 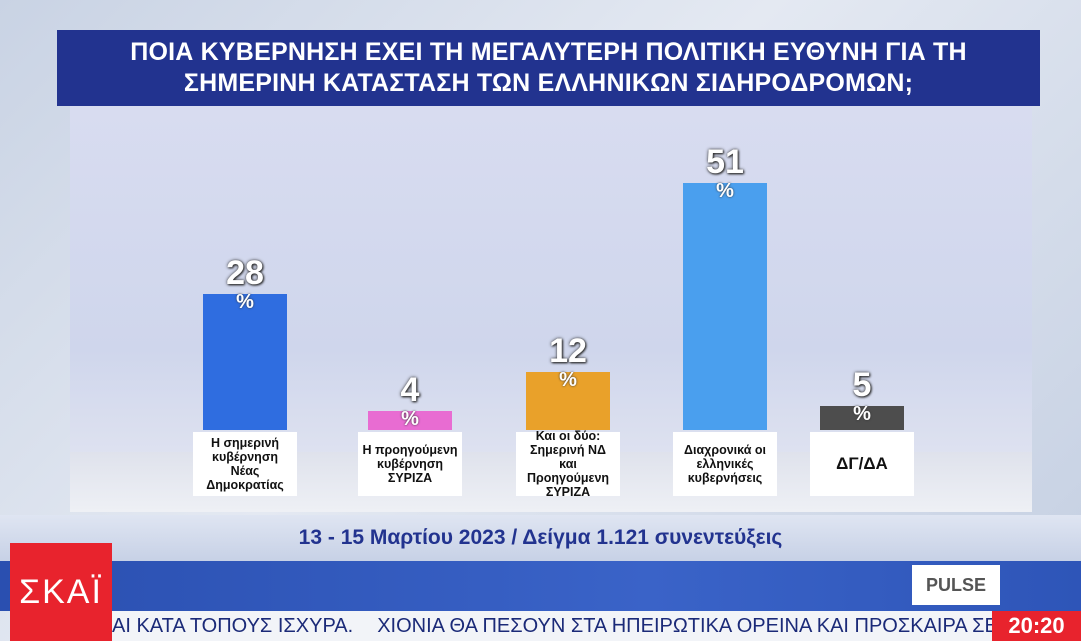 What do you see at coordinates (725, 464) in the screenshot?
I see `category-label: Διαχρονικά οι ελληνικές κυβερνήσεις` at bounding box center [725, 464].